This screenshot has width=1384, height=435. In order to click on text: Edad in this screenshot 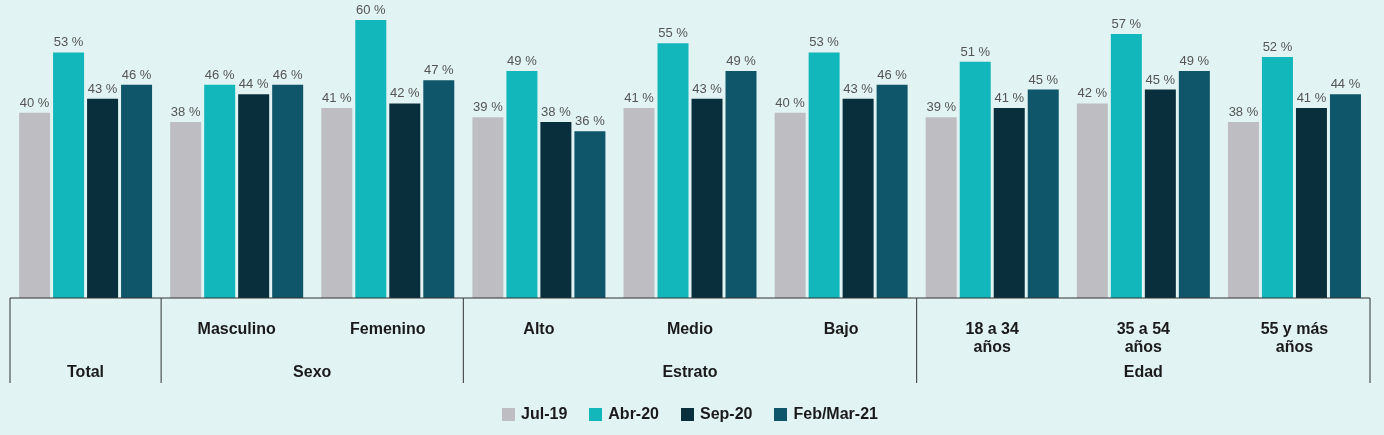, I will do `click(1143, 371)`.